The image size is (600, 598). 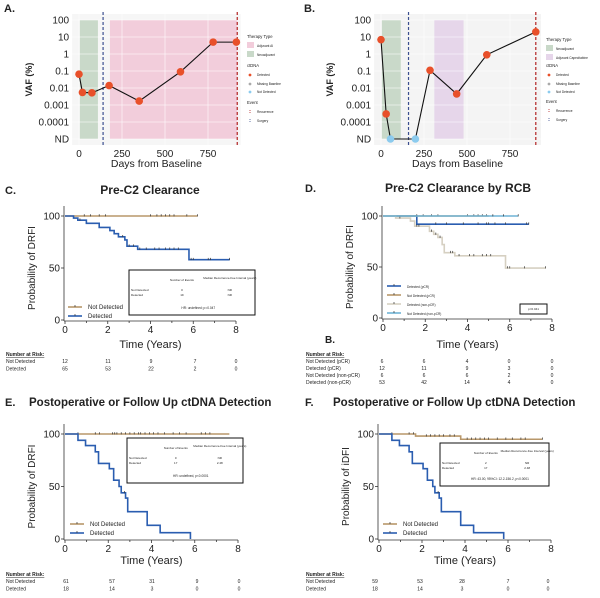 I want to click on risk-count: 22, so click(x=151, y=370).